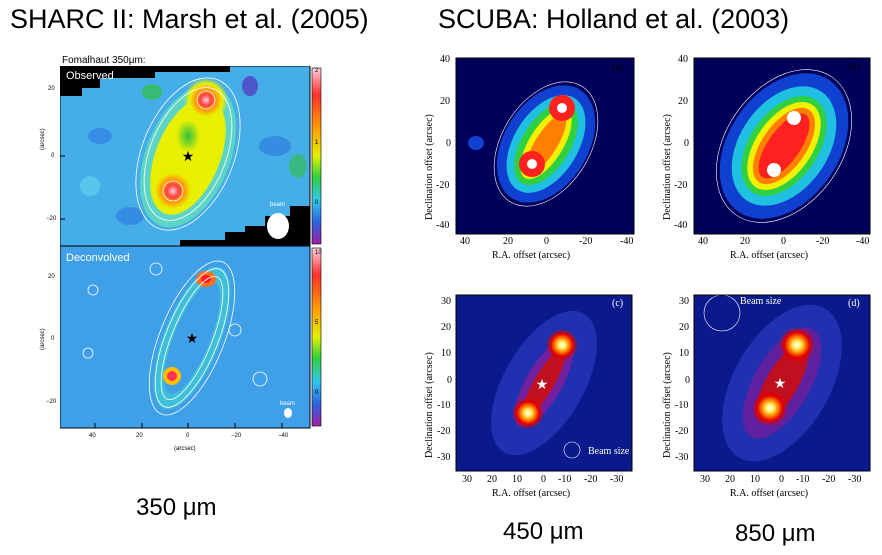  I want to click on xtick-b: -40, so click(863, 241).